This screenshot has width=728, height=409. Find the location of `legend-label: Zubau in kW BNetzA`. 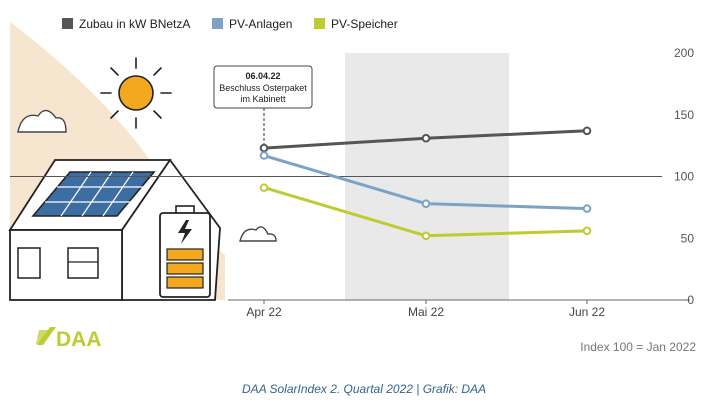

legend-label: Zubau in kW BNetzA is located at coordinates (134, 24).